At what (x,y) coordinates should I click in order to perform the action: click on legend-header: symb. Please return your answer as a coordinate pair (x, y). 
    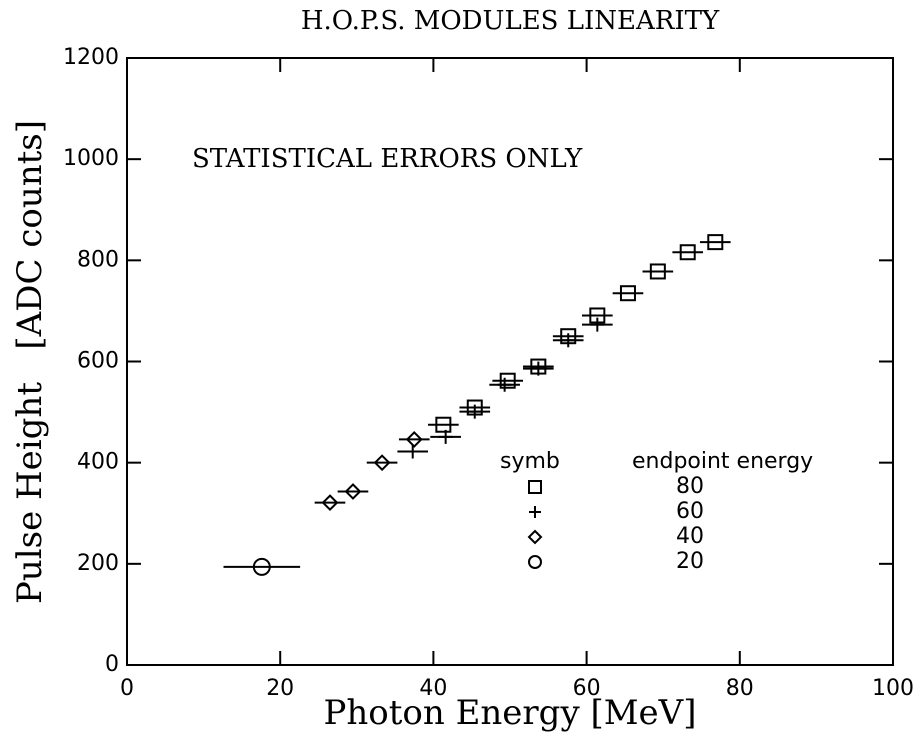
    Looking at the image, I should click on (530, 461).